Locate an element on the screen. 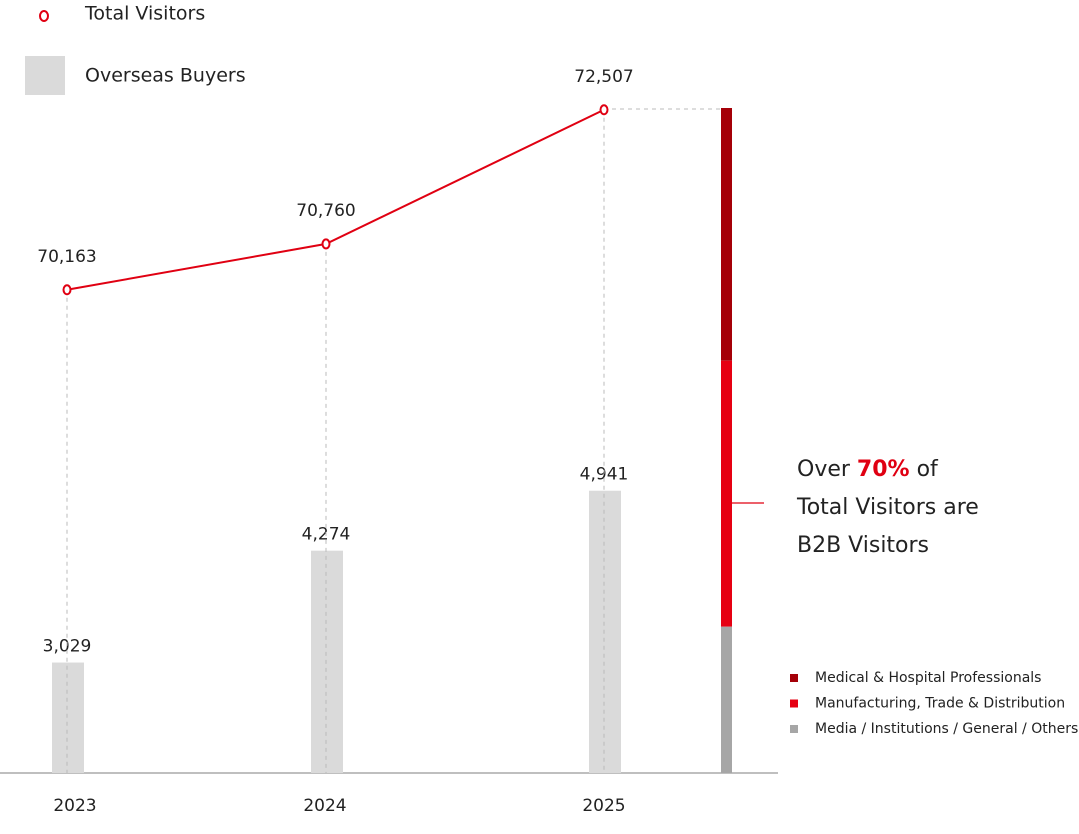 Image resolution: width=1079 pixels, height=834 pixels. annotation: B2B Visitors is located at coordinates (863, 545).